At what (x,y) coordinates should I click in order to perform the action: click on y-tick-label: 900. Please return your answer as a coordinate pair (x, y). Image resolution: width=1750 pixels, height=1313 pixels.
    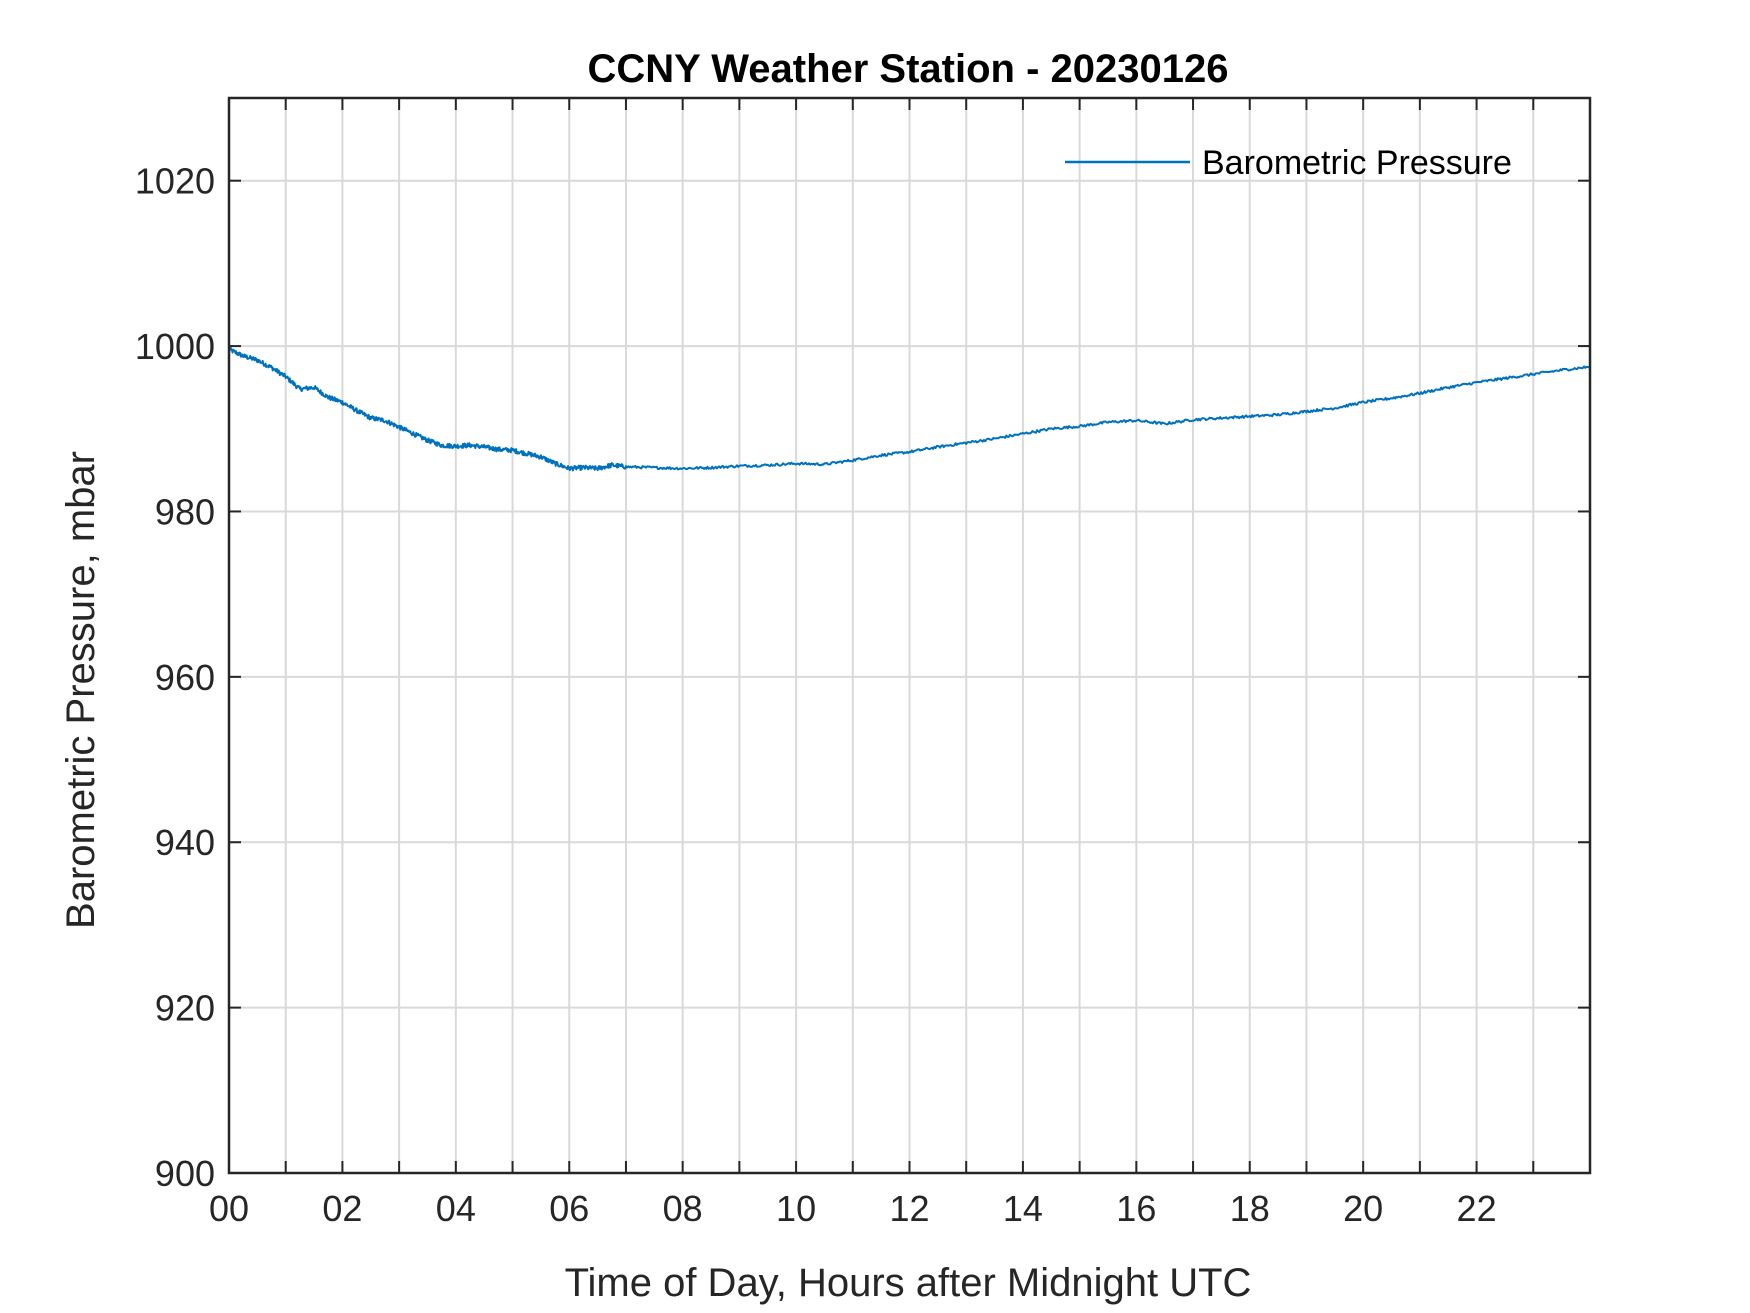
    Looking at the image, I should click on (185, 1173).